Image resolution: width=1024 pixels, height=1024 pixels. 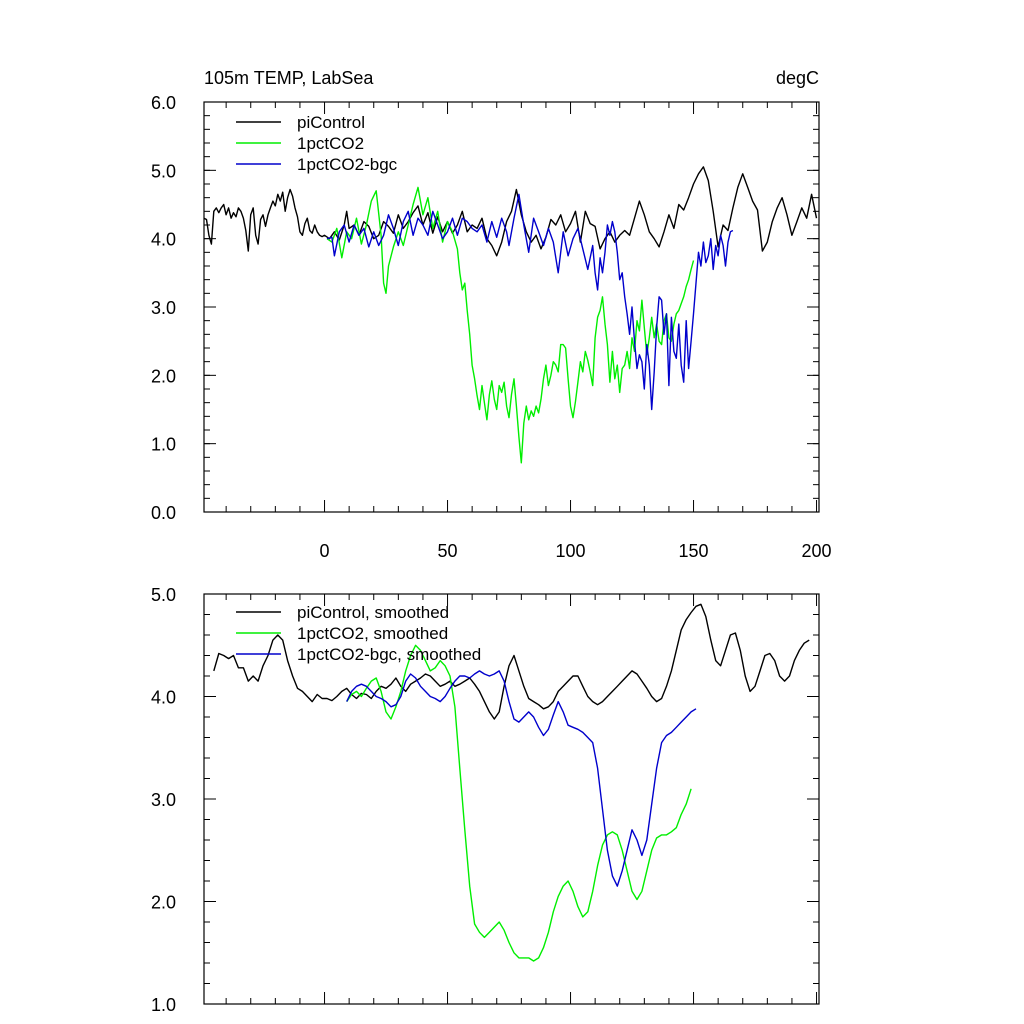 I want to click on legend-label: 1pctCO2-bgc, so click(x=347, y=164).